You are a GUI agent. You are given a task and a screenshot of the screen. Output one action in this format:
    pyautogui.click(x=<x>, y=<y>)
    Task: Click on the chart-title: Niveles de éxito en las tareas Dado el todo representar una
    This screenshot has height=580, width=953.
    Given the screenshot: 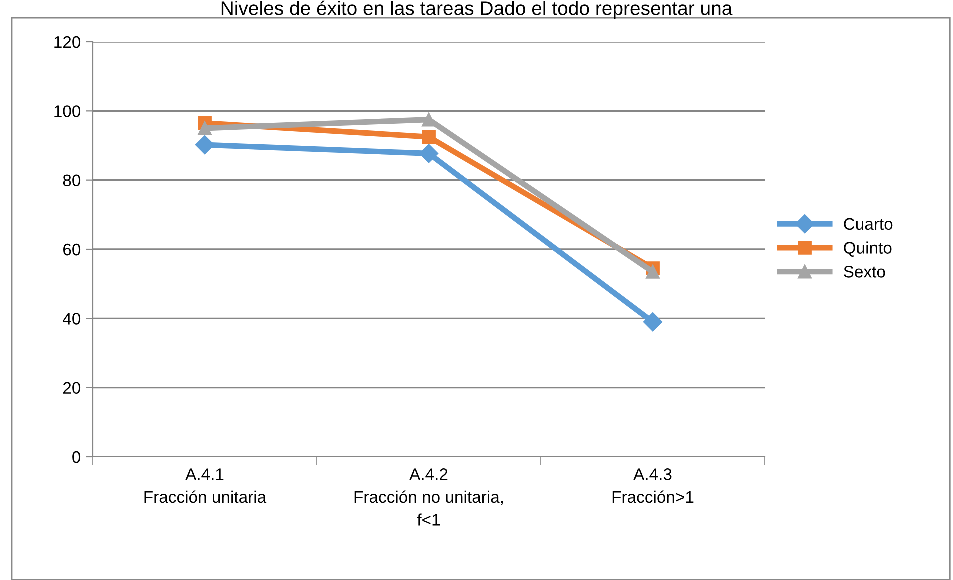 What is the action you would take?
    pyautogui.click(x=477, y=10)
    